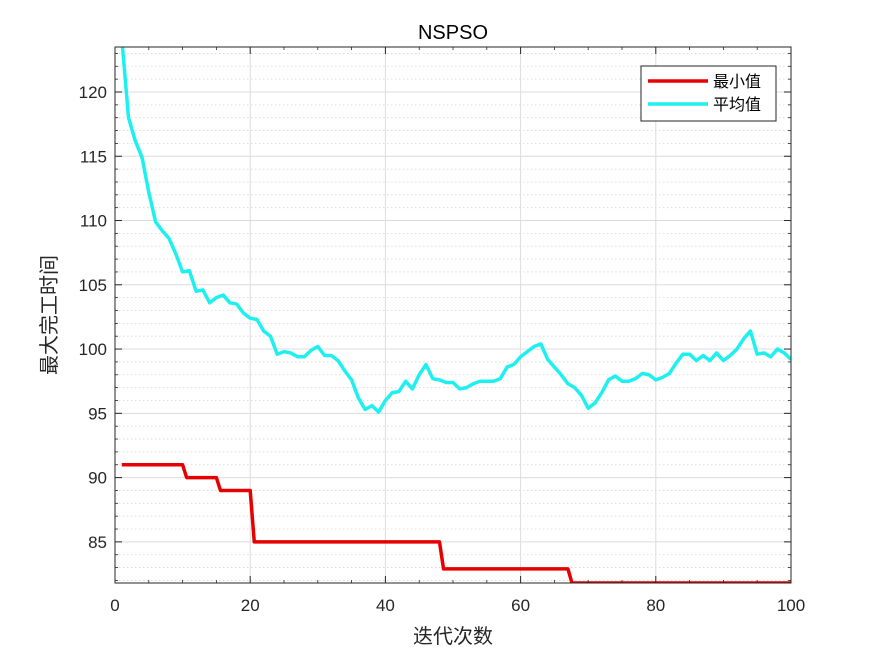 Image resolution: width=875 pixels, height=661 pixels. I want to click on y-tick-label: 120, so click(93, 92).